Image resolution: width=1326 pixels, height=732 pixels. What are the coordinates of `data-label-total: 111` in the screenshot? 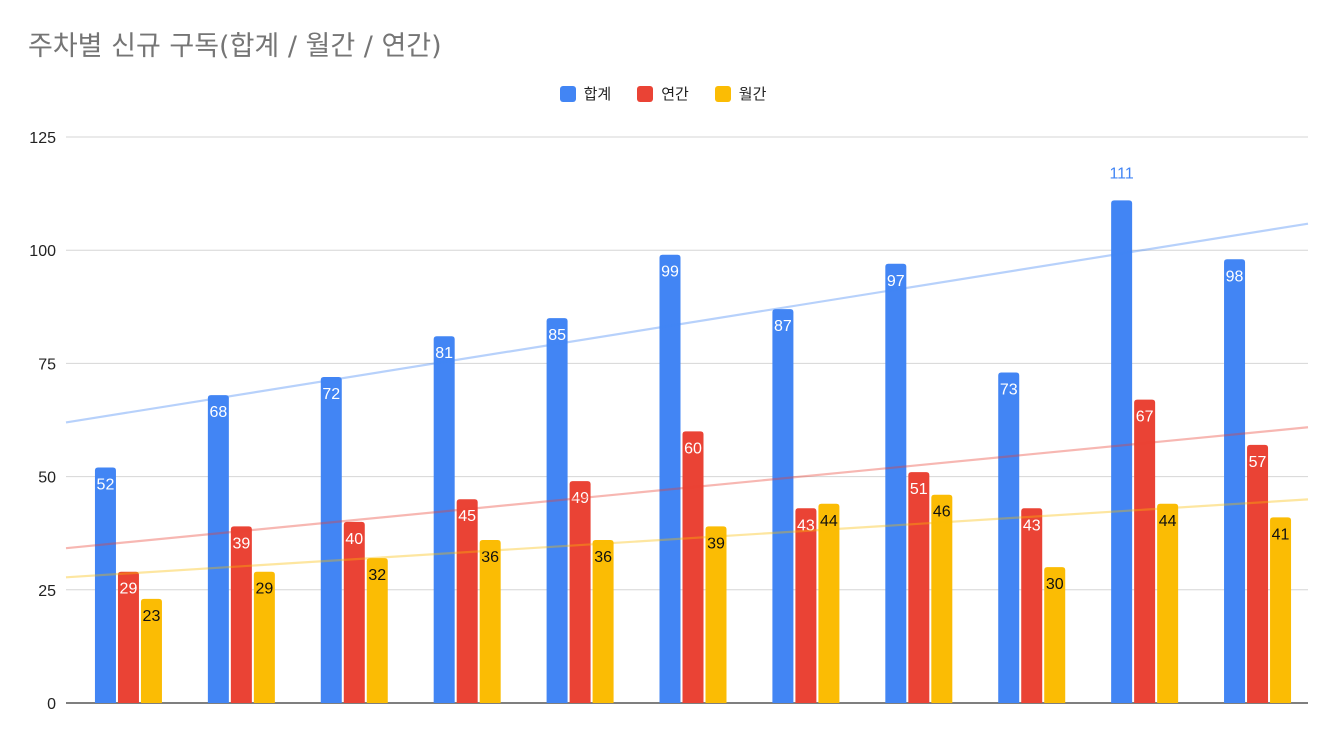 It's located at (1121, 173).